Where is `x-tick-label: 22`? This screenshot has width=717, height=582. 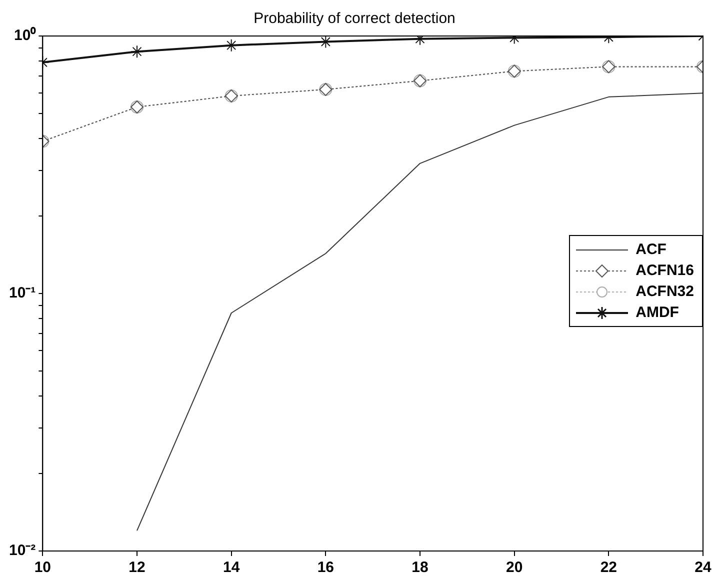 x-tick-label: 22 is located at coordinates (609, 567).